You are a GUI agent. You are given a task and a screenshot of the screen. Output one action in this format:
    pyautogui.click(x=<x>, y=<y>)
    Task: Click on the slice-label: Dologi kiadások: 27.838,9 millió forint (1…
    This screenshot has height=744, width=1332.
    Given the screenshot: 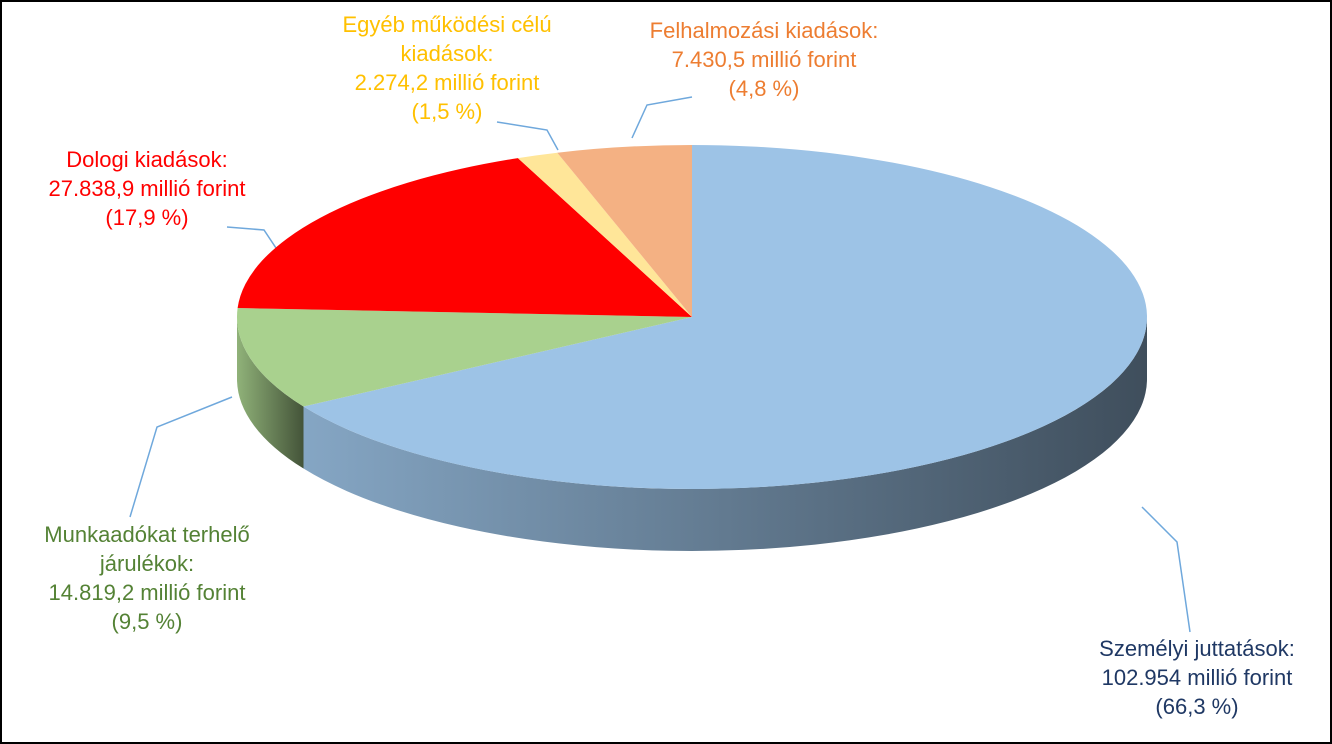 What is the action you would take?
    pyautogui.click(x=147, y=188)
    